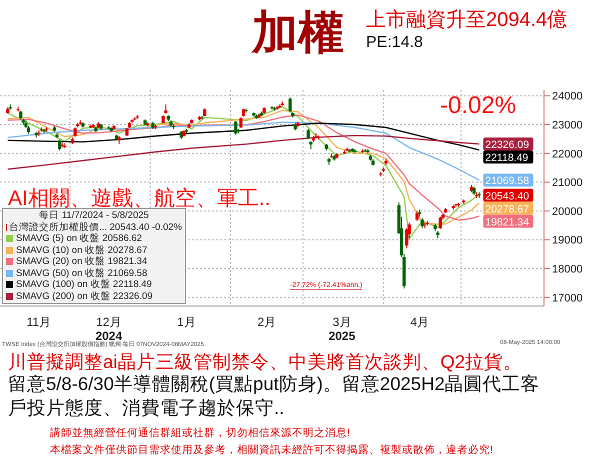 The image size is (600, 464). Describe the element at coordinates (394, 43) in the screenshot. I see `text: PE:14.8` at that location.